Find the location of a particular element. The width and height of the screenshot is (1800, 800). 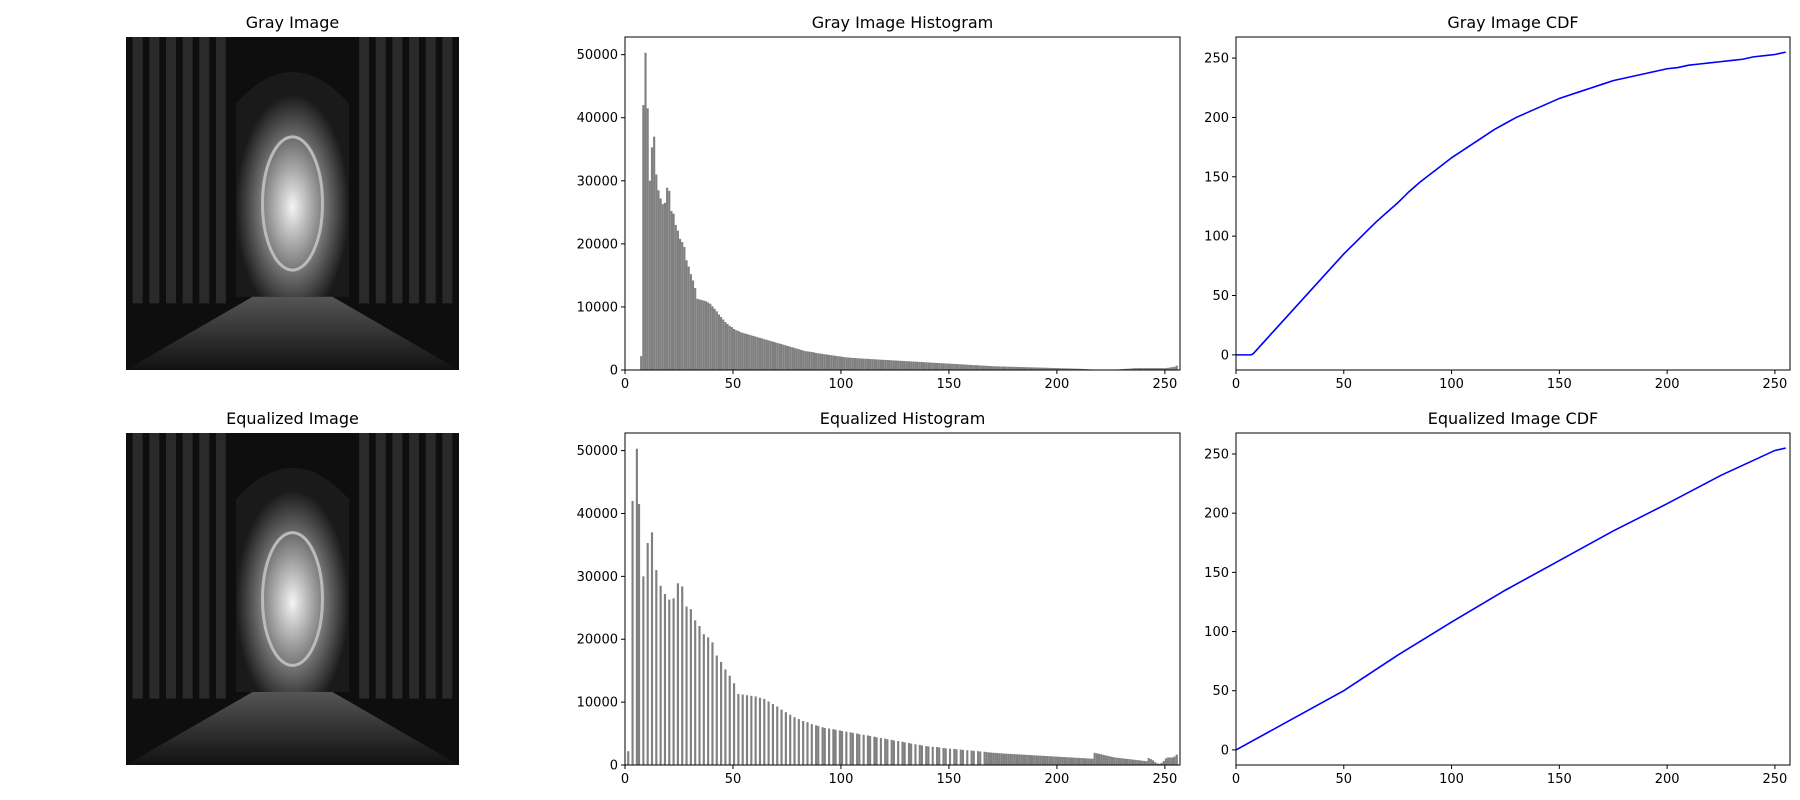

image-arch is located at coordinates (292, 184).